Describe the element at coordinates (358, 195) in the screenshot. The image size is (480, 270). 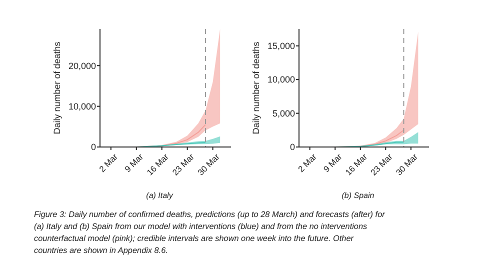
I see `text: (b) Spain` at that location.